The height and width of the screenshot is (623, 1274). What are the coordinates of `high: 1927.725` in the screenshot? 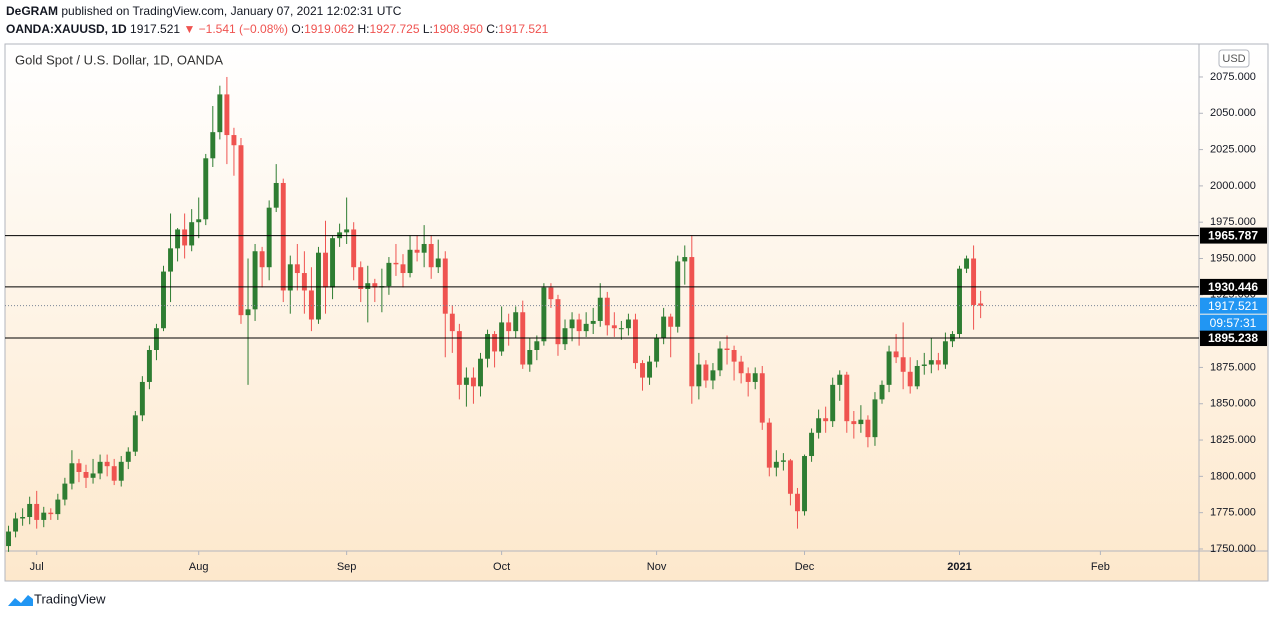 It's located at (394, 29).